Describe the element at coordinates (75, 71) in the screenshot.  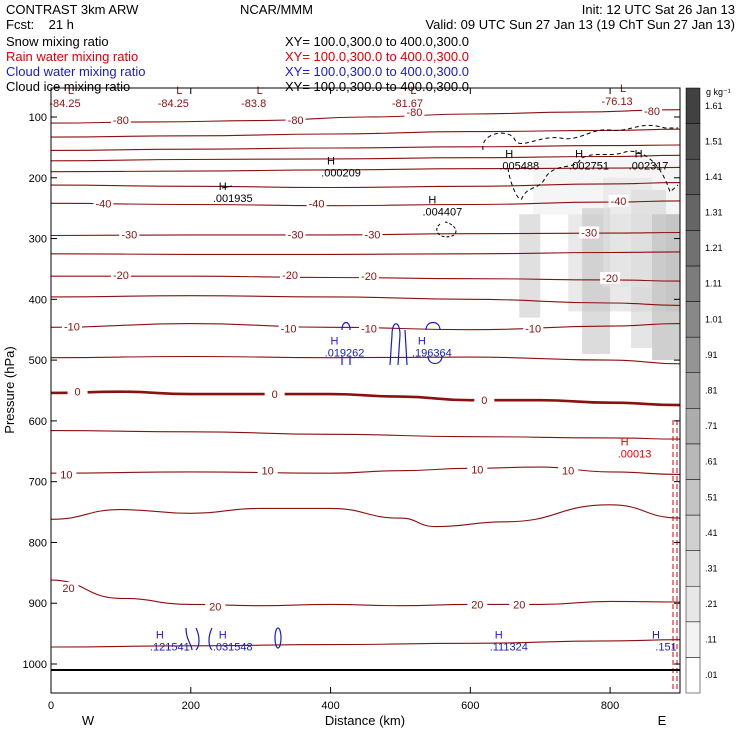
I see `field-label-cloud-water: Cloud water mixing ratio` at that location.